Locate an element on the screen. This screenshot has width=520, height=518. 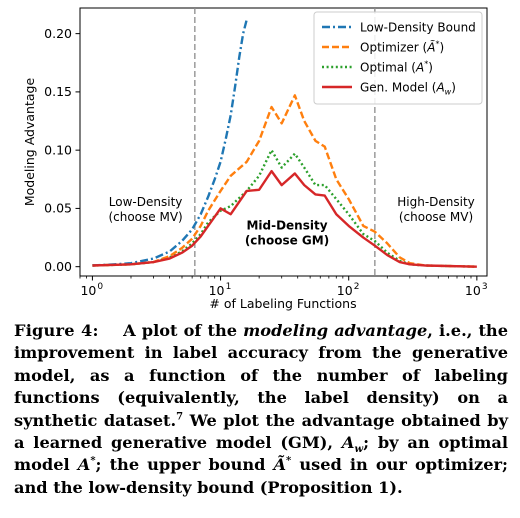
annotation-1: Mid-Density (choose GM) is located at coordinates (287, 232).